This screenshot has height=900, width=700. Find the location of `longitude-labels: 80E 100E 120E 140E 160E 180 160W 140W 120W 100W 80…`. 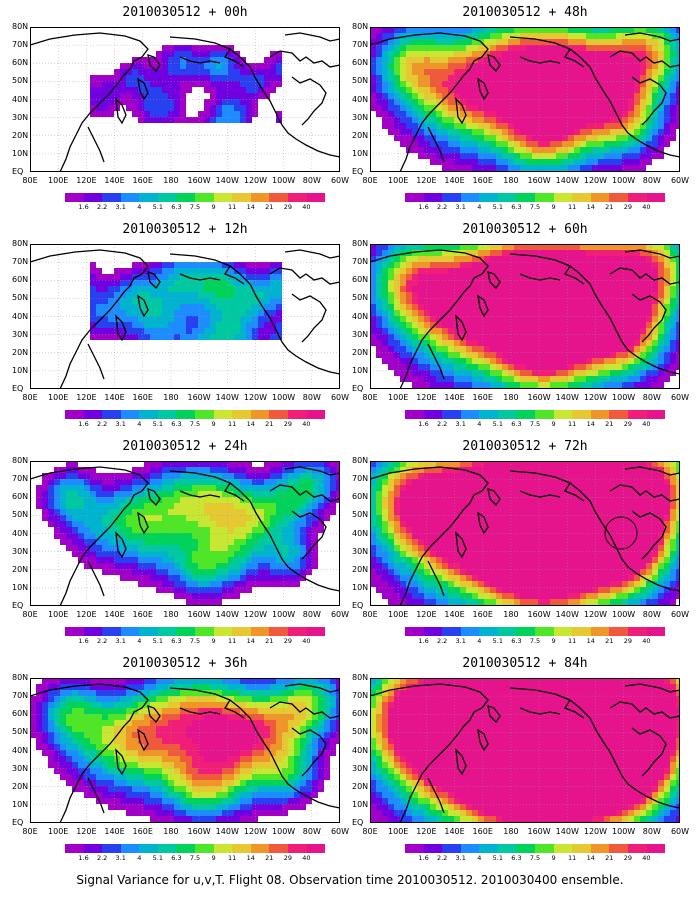

longitude-labels: 80E 100E 120E 140E 160E 180 160W 140W 120W 100W 80… is located at coordinates (185, 181).